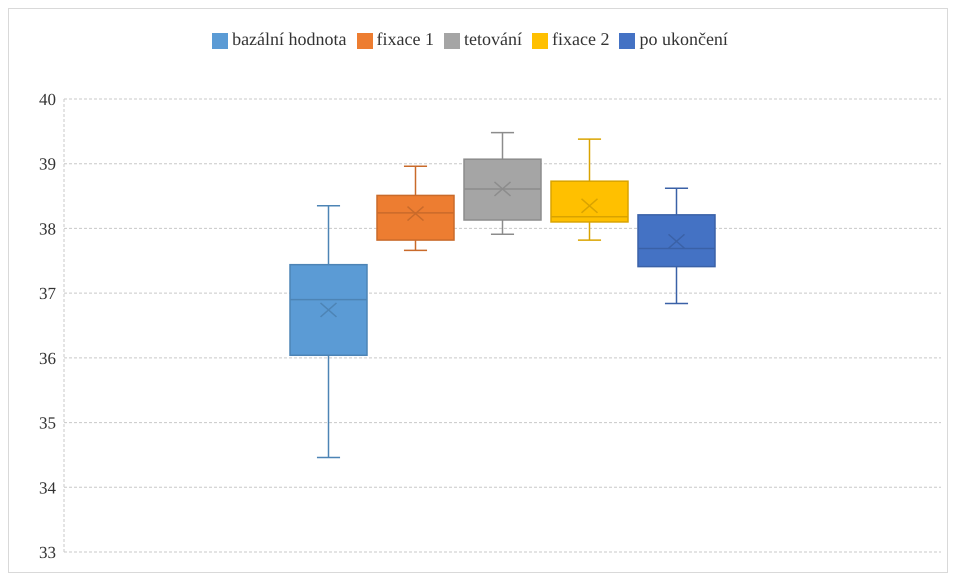  Describe the element at coordinates (47, 552) in the screenshot. I see `y-tick-label: 33` at that location.